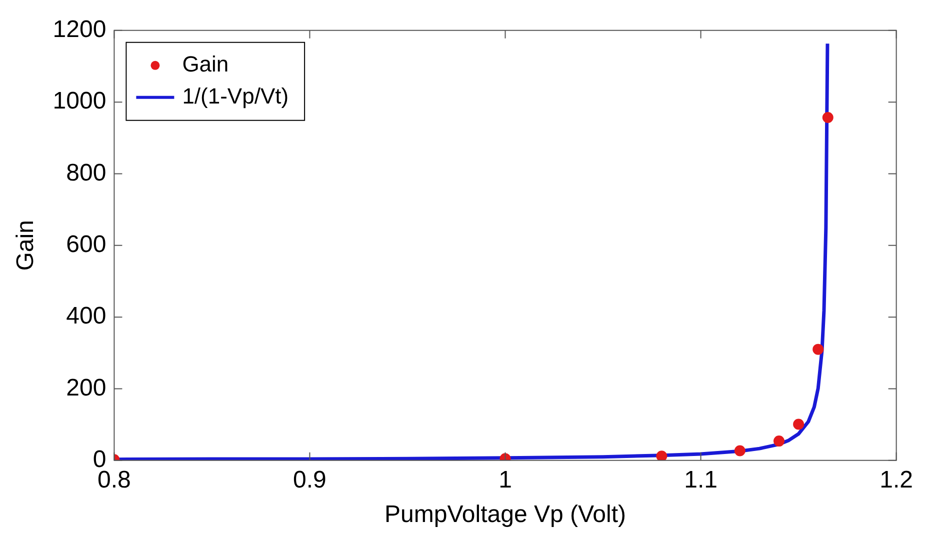 The image size is (927, 538). I want to click on x-tick-label: 0.9, so click(309, 480).